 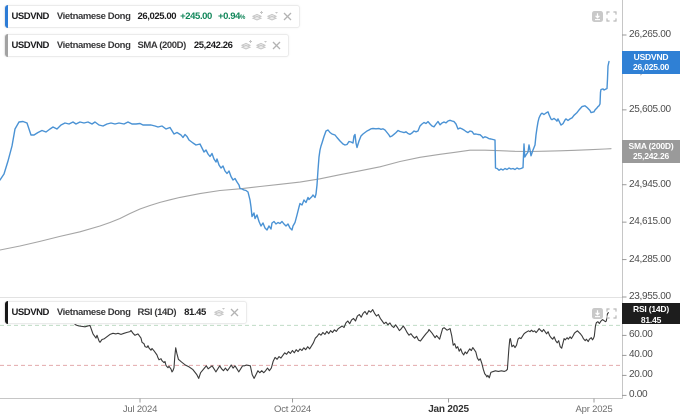 I want to click on legend-indicator-name: SMA (200D), so click(x=161, y=45).